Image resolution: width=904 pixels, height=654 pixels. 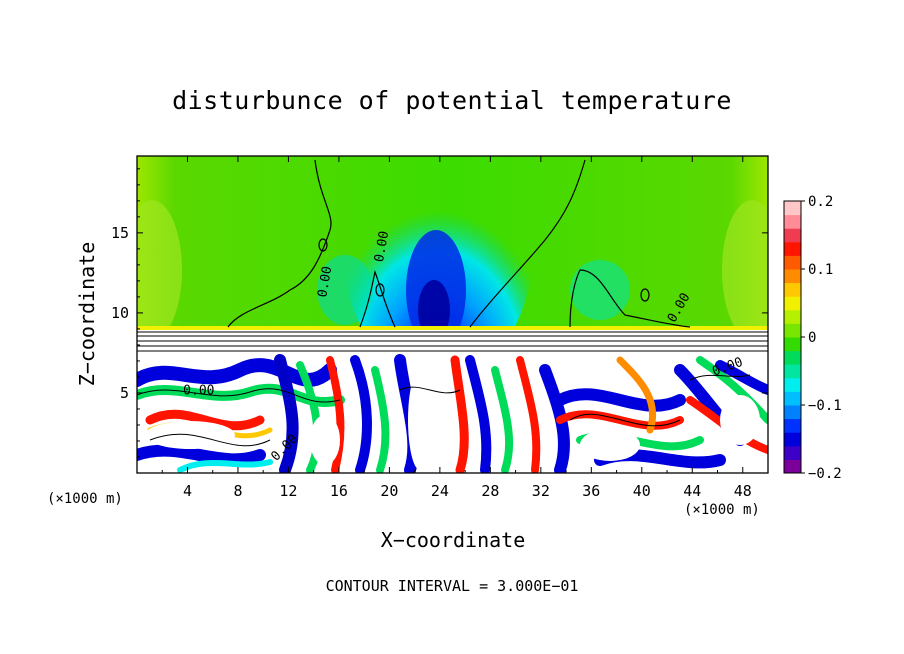 I want to click on x-tick-label: 48, so click(x=743, y=491).